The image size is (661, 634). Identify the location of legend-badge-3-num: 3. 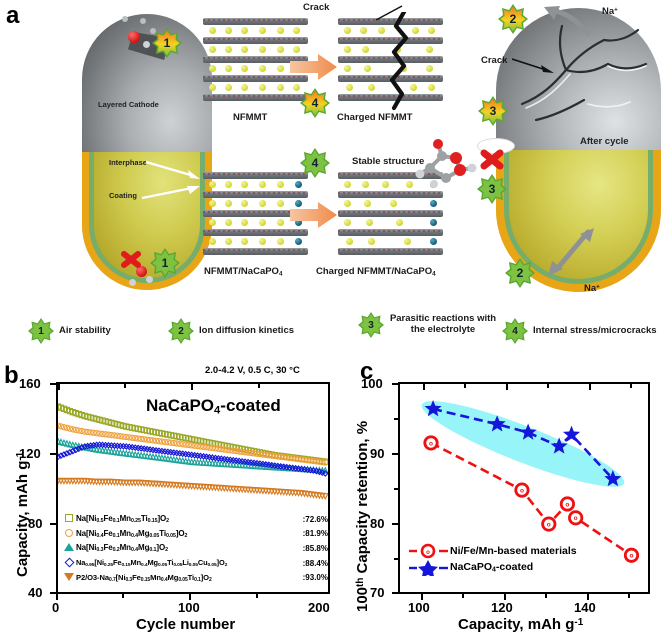
(371, 325).